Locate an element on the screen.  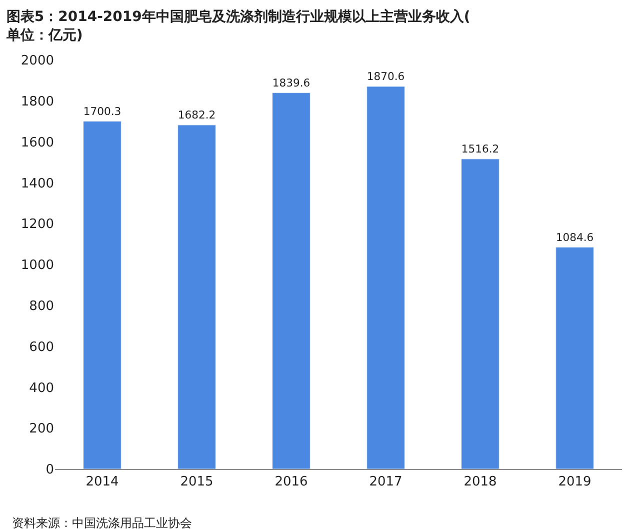
y-tick-label: 0 is located at coordinates (50, 470).